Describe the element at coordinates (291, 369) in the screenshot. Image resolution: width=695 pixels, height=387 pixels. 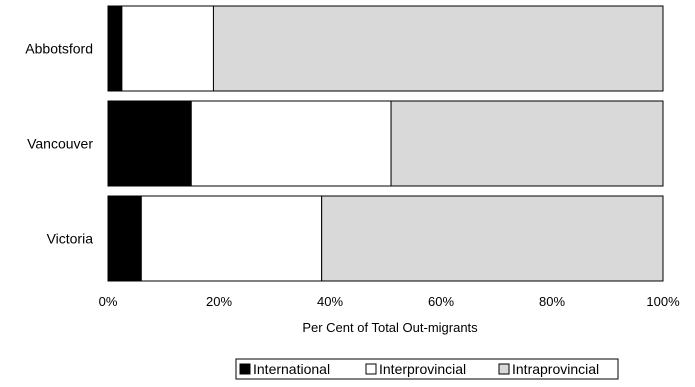
I see `legend-label-international: International` at that location.